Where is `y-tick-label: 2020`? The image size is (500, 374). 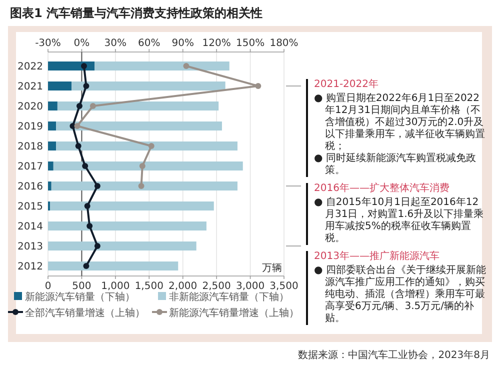 y-tick-label: 2020 is located at coordinates (30, 107).